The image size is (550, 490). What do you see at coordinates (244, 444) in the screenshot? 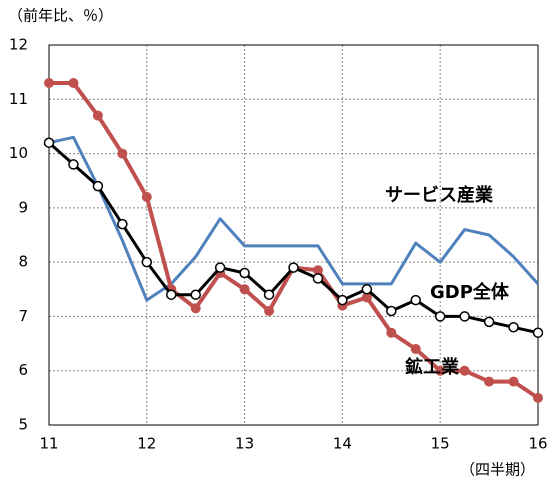
I see `x-tick-label: 13` at bounding box center [244, 444].